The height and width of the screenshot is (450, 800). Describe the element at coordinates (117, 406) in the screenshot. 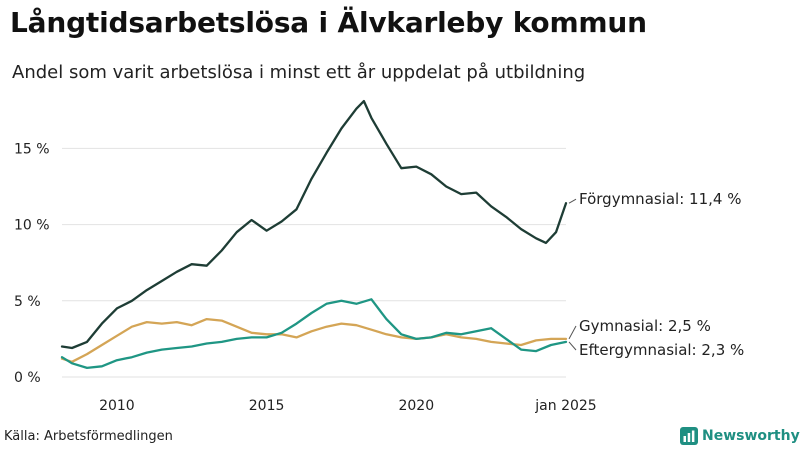

I see `x-tick-label: 2010` at that location.